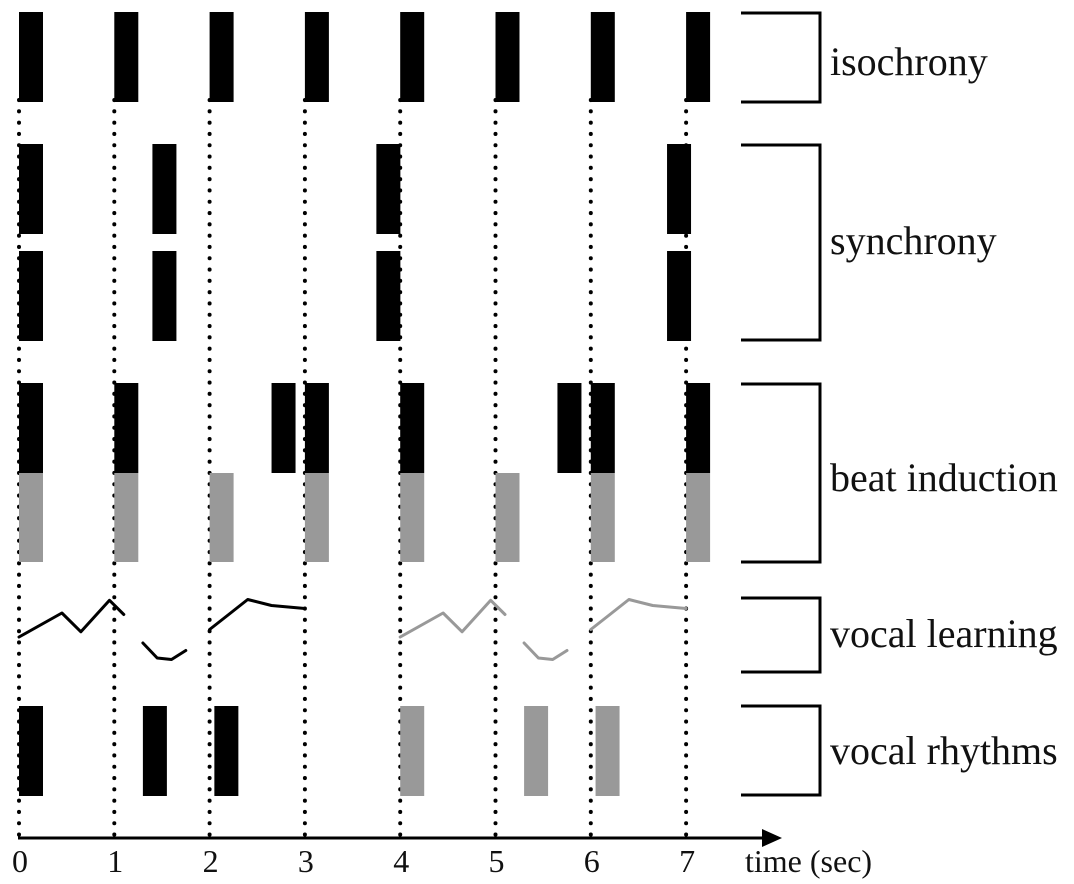 This screenshot has height=884, width=1074. Describe the element at coordinates (401, 861) in the screenshot. I see `time-tick-label: 4` at that location.